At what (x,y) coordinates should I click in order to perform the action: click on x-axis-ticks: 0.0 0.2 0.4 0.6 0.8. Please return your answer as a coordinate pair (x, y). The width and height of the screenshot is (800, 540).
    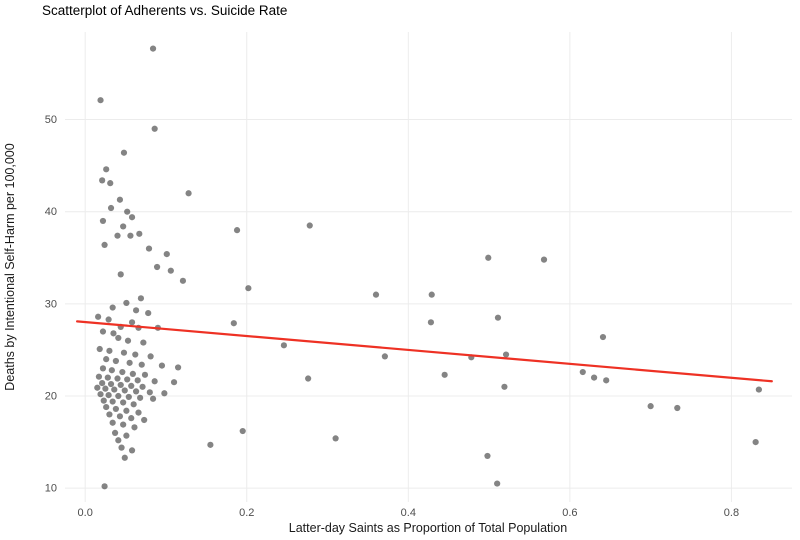
    Looking at the image, I should click on (409, 513).